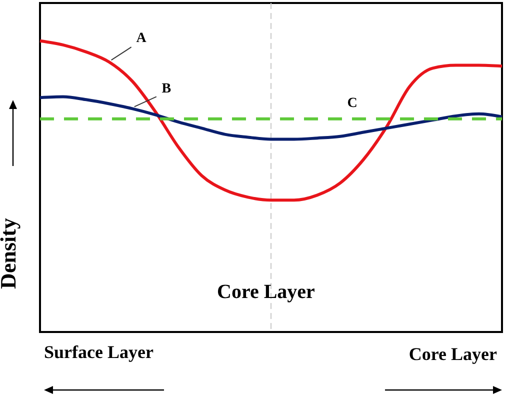 The image size is (505, 395). Describe the element at coordinates (142, 38) in the screenshot. I see `text: A` at that location.